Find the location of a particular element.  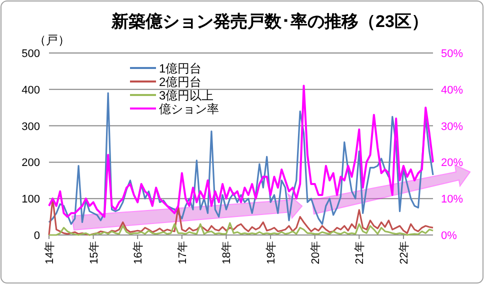

legend-label: 億ション率 is located at coordinates (189, 109).